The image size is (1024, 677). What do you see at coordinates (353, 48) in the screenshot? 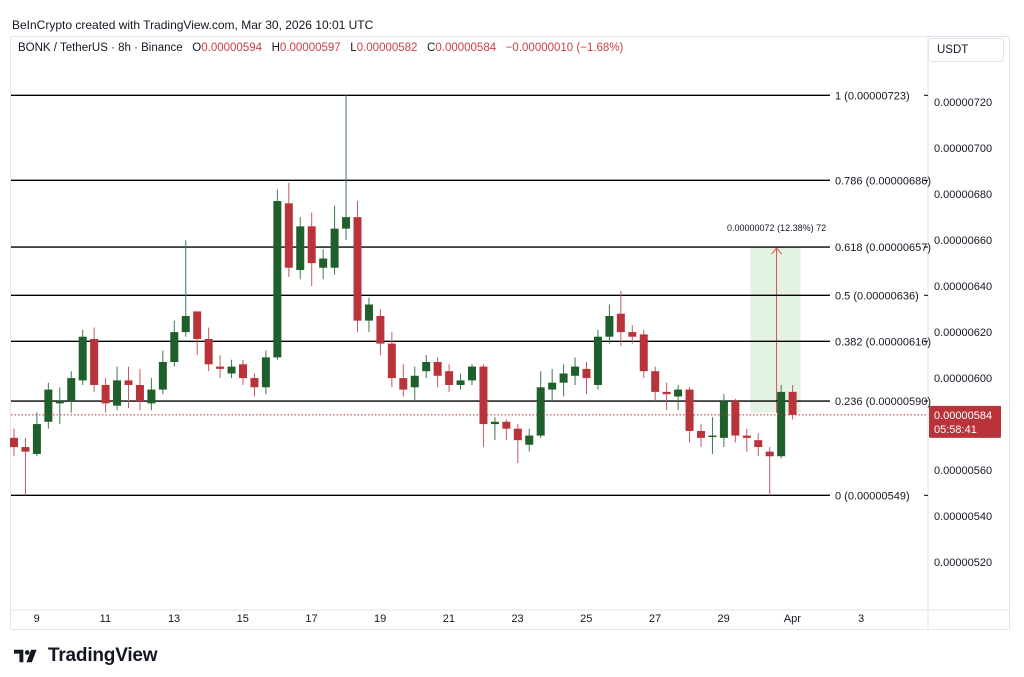
I see `low-label: L` at bounding box center [353, 48].